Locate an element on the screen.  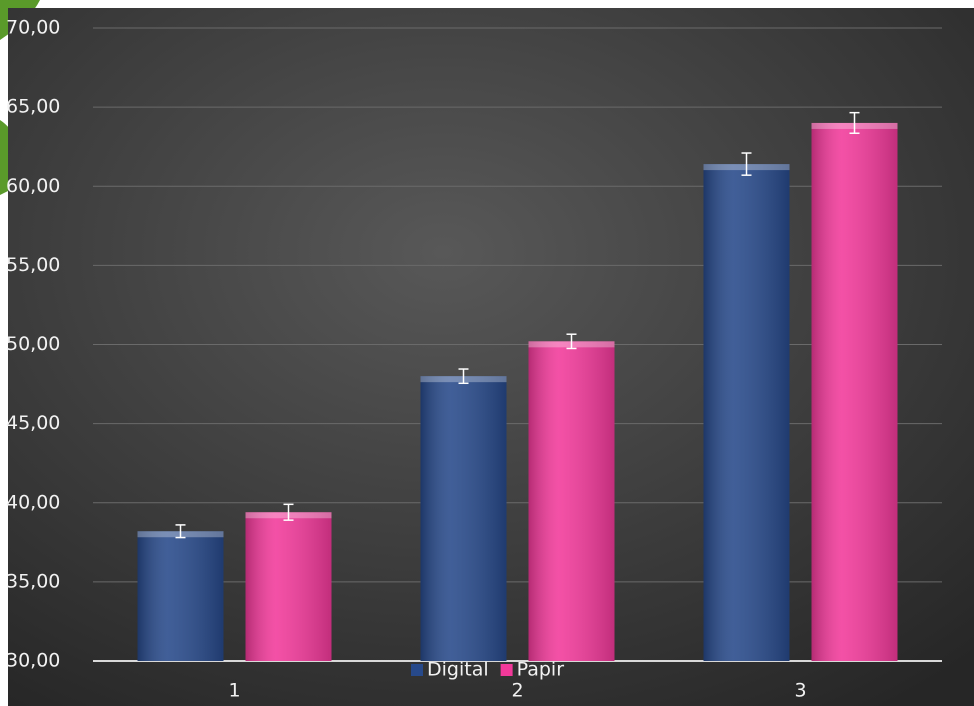
x-tick-label: 2 is located at coordinates (517, 691).